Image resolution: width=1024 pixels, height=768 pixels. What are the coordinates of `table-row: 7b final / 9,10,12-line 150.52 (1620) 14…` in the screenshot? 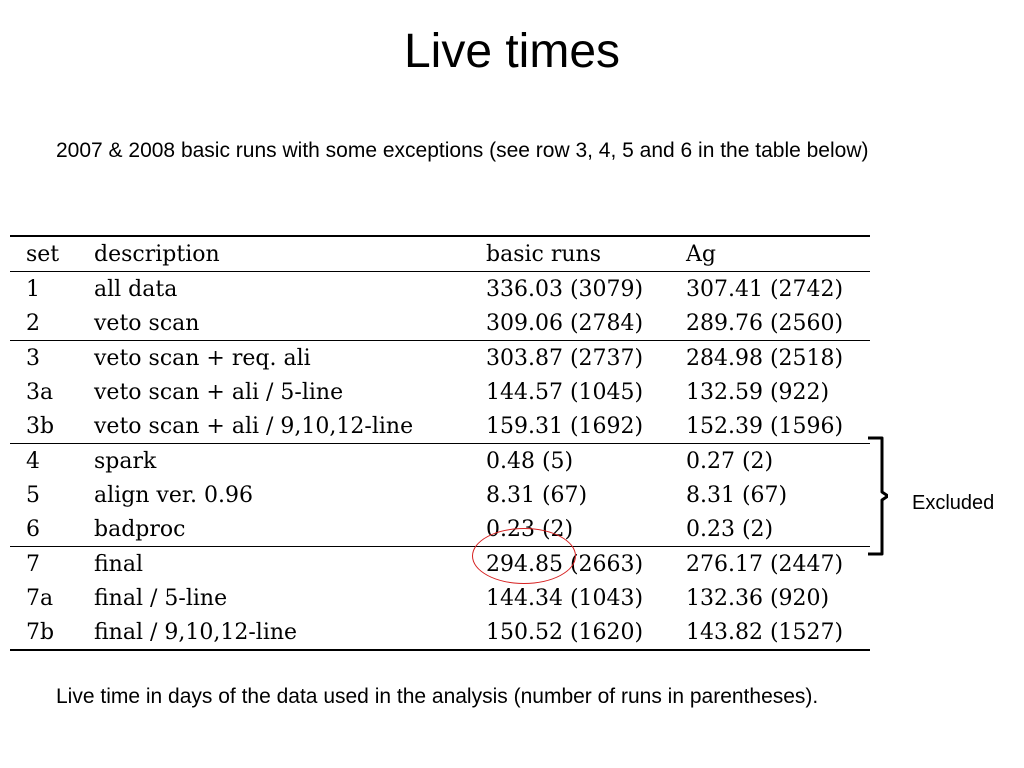 It's located at (440, 633).